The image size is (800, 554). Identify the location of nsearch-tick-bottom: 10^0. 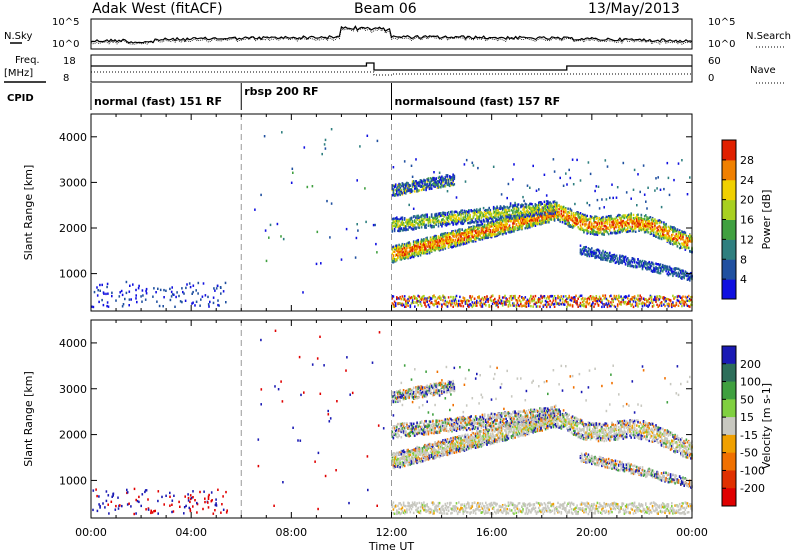
(721, 44).